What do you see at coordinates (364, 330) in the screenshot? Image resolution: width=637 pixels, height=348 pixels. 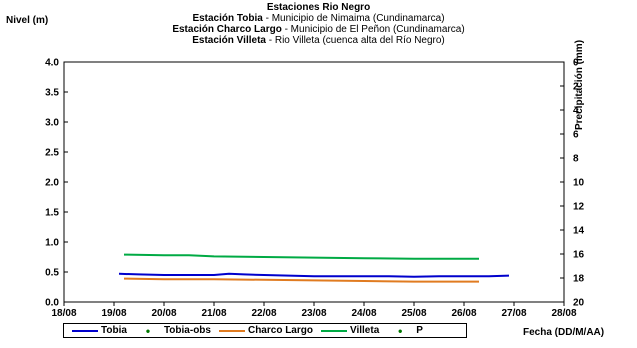 I see `legend-label: Villeta` at bounding box center [364, 330].